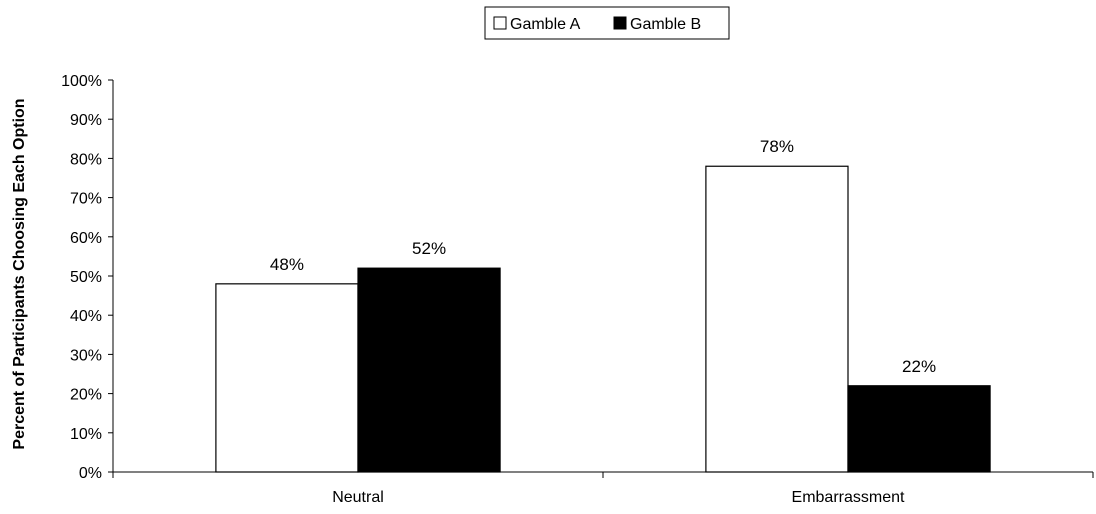 The image size is (1096, 514). Describe the element at coordinates (86, 395) in the screenshot. I see `y-tick-label: 20%` at that location.